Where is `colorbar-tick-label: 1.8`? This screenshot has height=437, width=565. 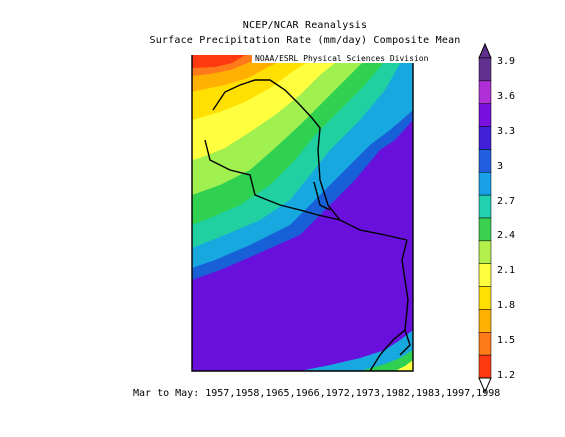
colorbar-tick-label: 1.8 is located at coordinates (506, 306).